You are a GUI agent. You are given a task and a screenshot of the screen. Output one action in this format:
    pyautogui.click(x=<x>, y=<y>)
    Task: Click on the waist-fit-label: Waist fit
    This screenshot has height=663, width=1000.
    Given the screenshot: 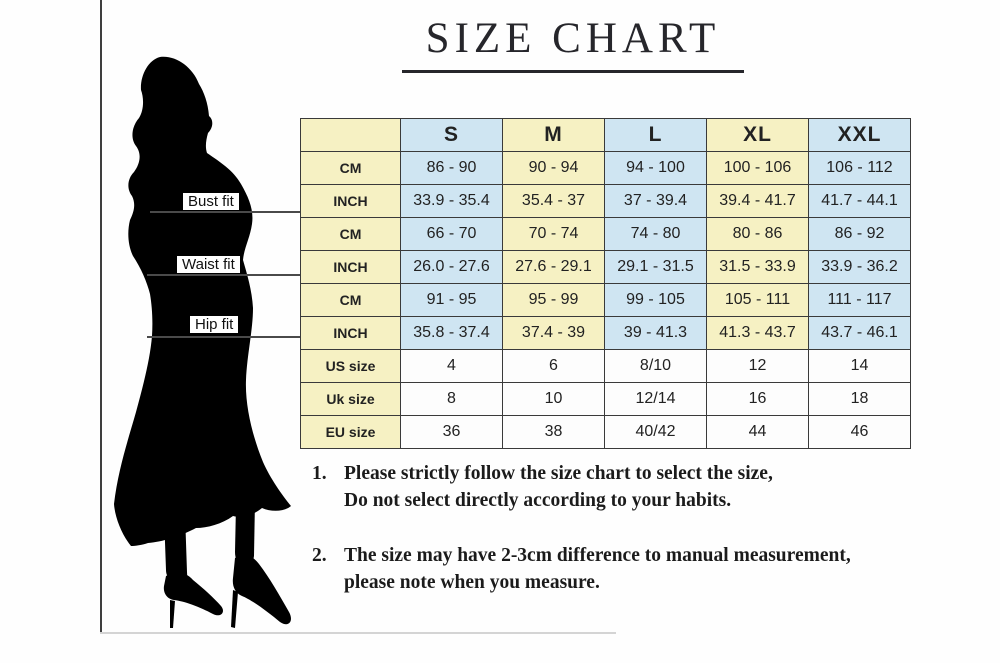 What is the action you would take?
    pyautogui.click(x=208, y=264)
    